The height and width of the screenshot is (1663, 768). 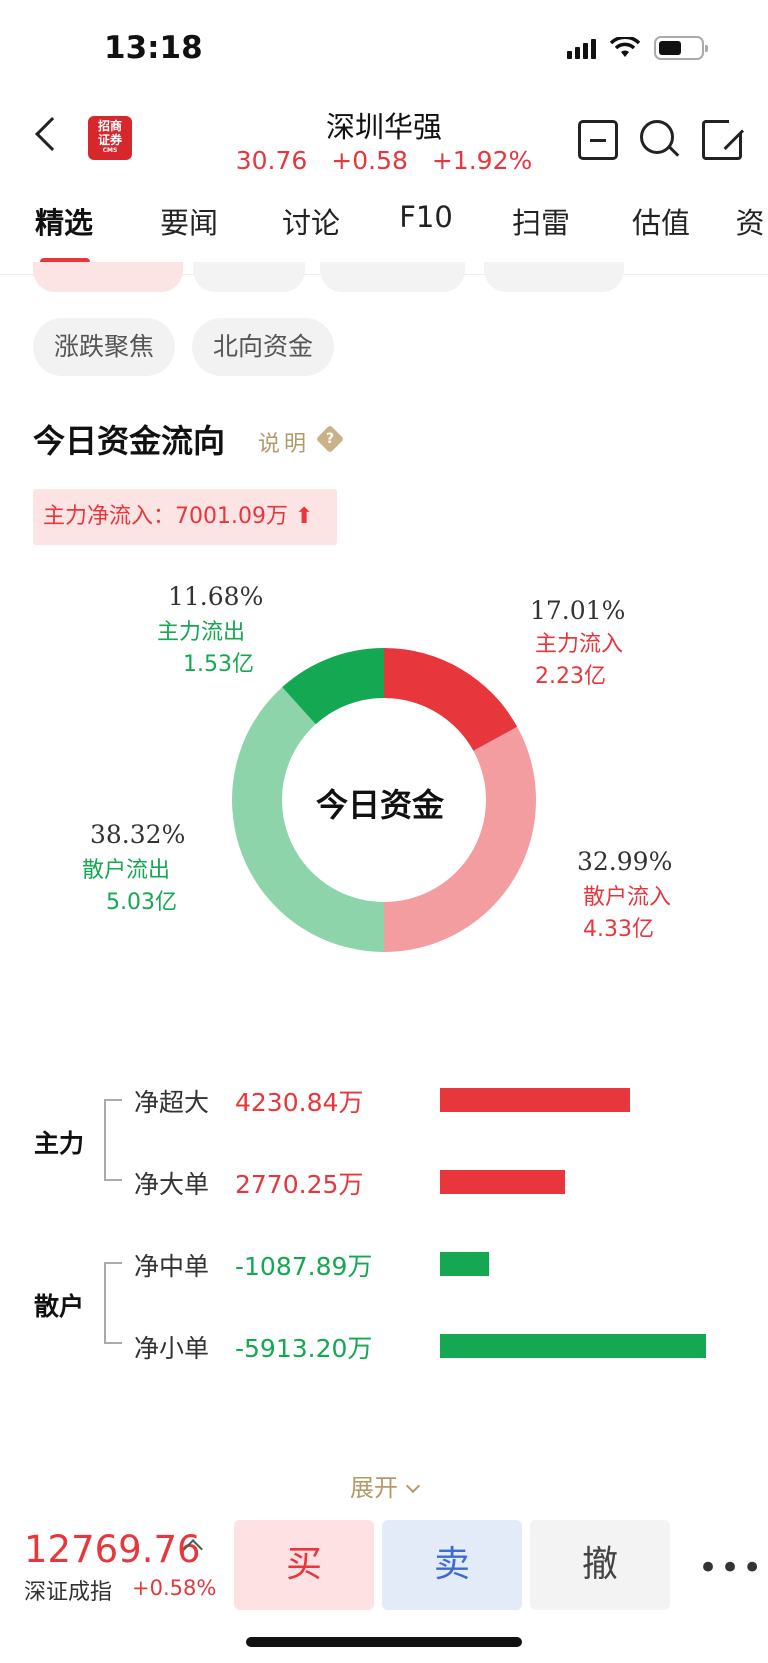 What do you see at coordinates (59, 1306) in the screenshot?
I see `group-label-retail: 散户` at bounding box center [59, 1306].